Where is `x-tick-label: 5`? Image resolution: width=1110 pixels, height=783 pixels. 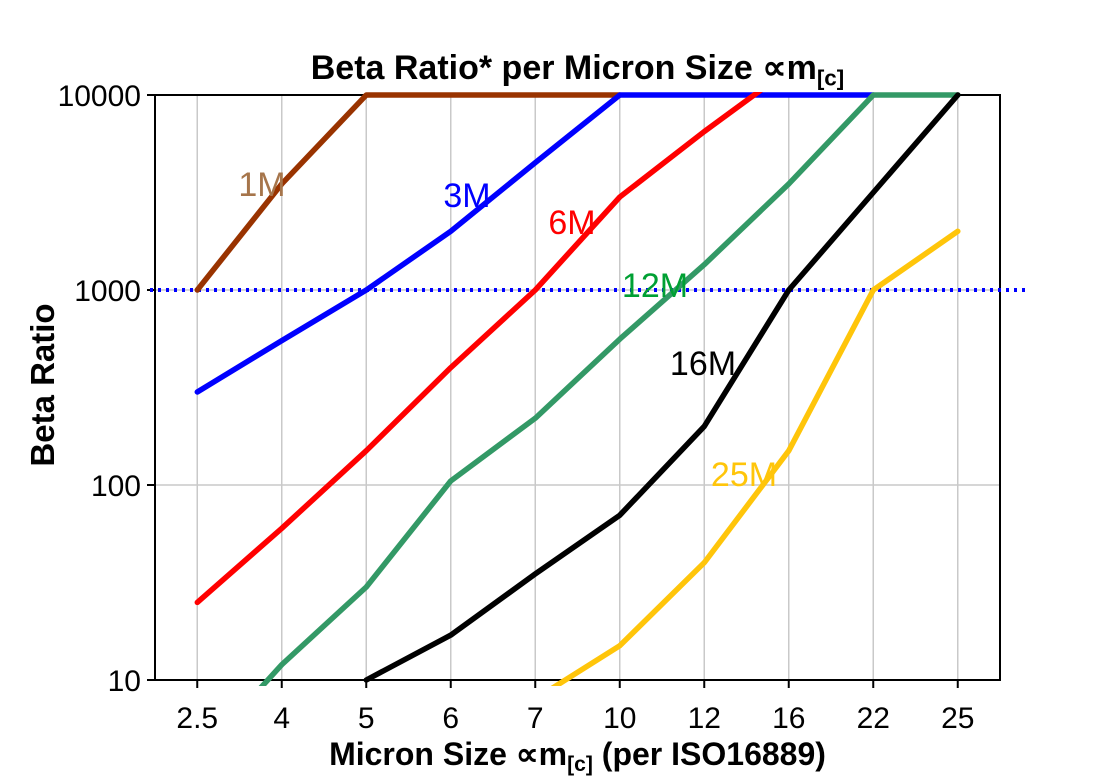 x-tick-label: 5 is located at coordinates (366, 718).